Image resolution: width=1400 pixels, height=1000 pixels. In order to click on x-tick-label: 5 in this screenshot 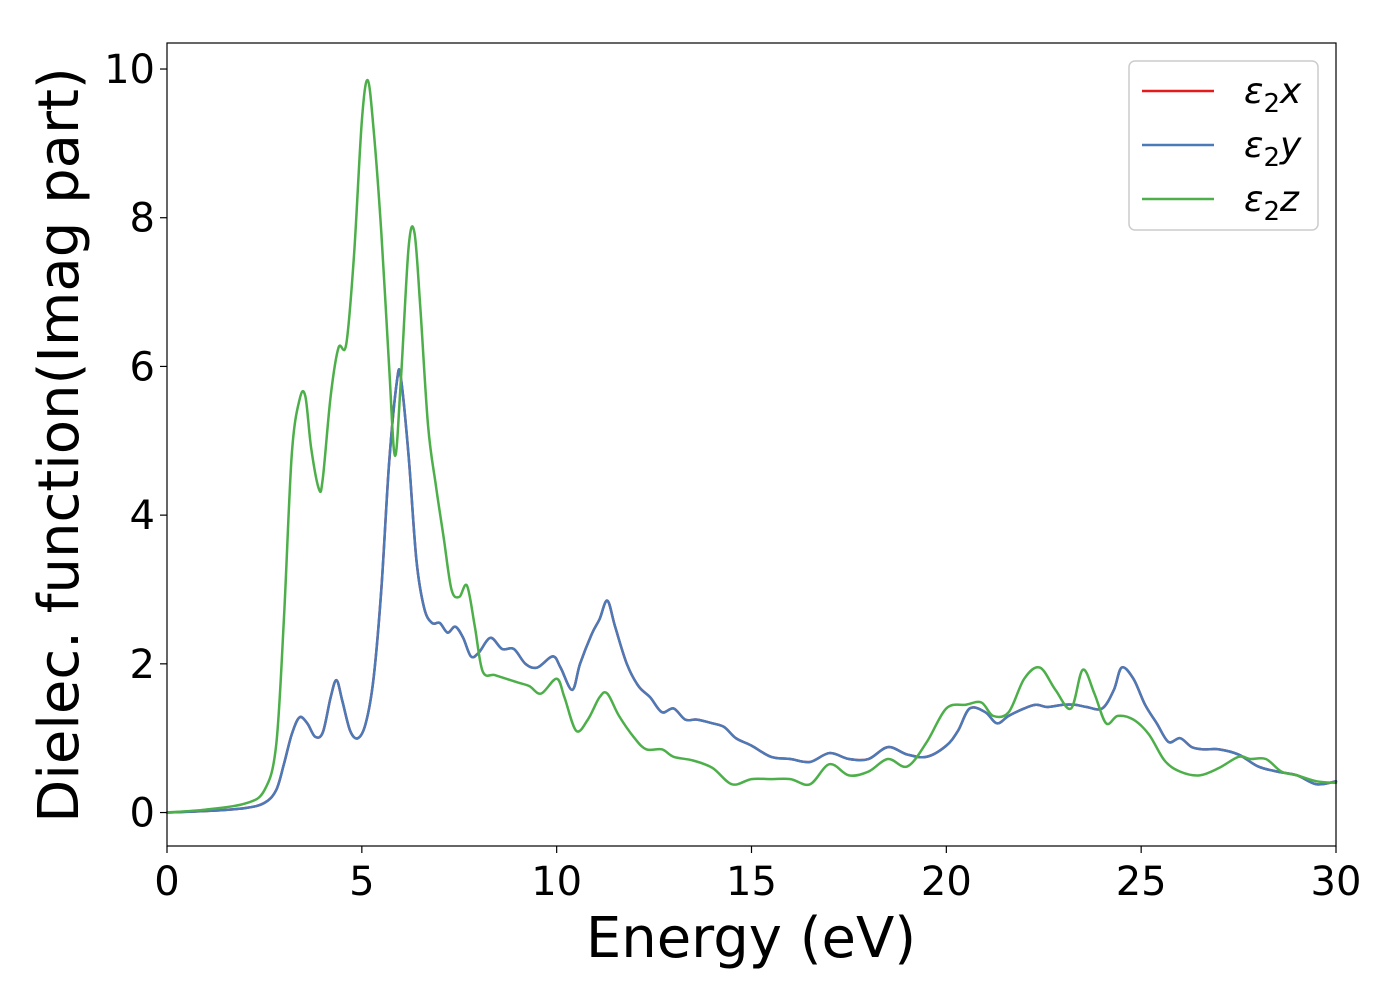, I will do `click(361, 882)`.